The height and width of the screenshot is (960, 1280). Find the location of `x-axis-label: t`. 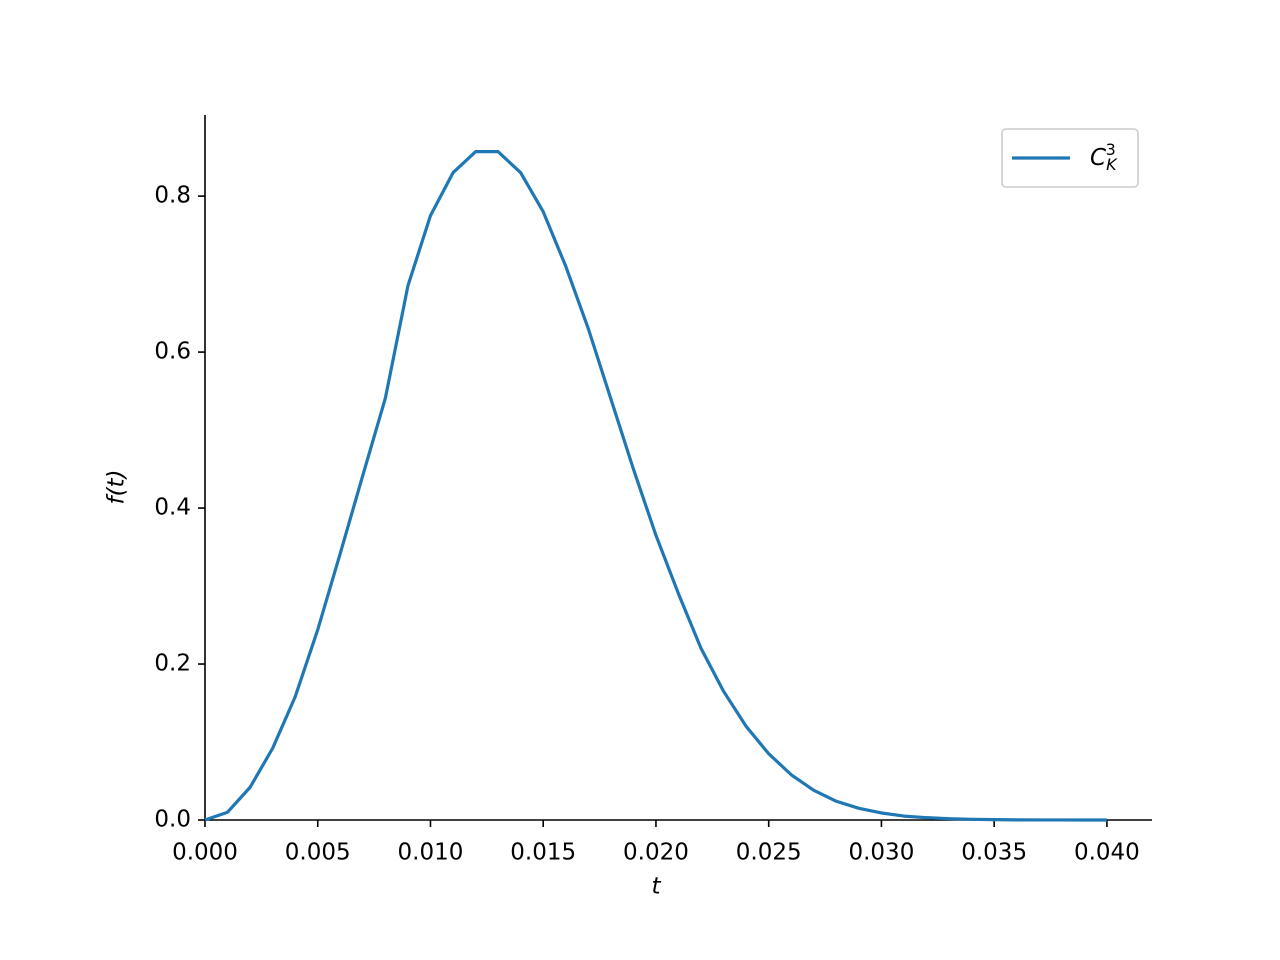

x-axis-label: t is located at coordinates (656, 887).